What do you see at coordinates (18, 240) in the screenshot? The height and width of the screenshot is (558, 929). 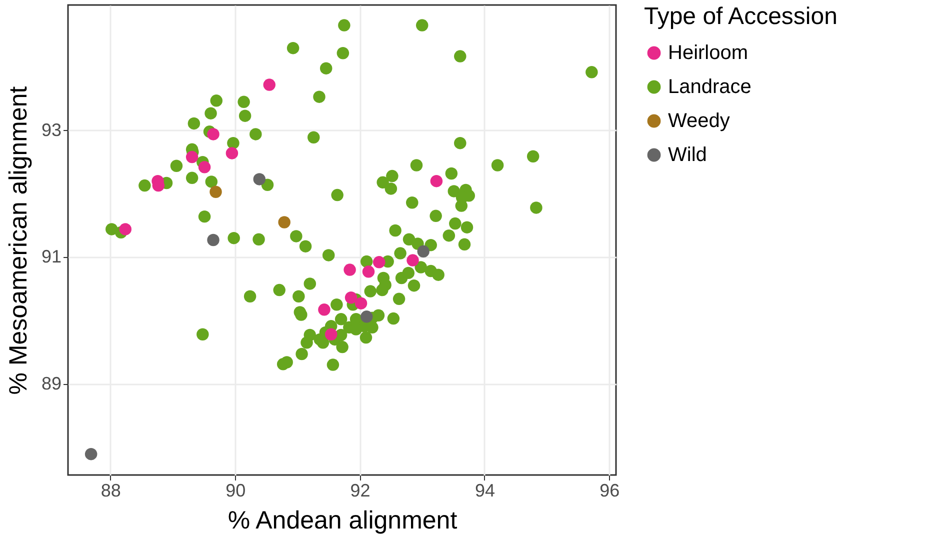 I see `y-axis-title: % Mesoamerican alignment` at bounding box center [18, 240].